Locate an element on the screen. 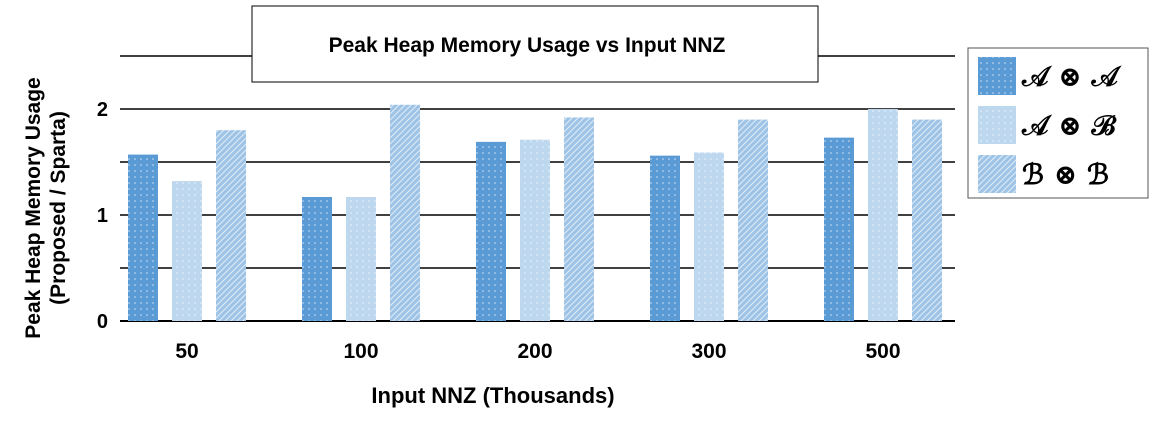  x-tick-label: 100 is located at coordinates (360, 351).